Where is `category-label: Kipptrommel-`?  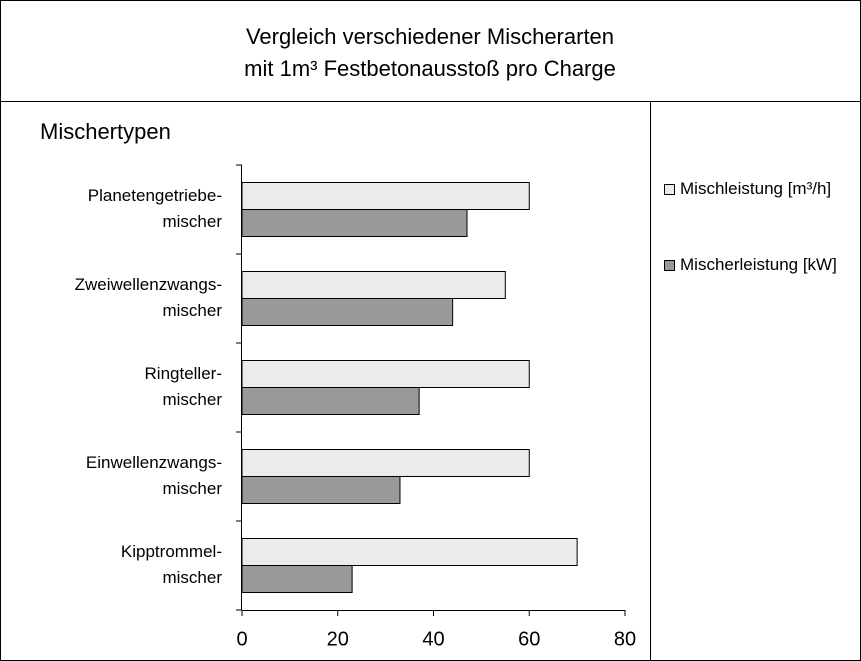 category-label: Kipptrommel- is located at coordinates (171, 551).